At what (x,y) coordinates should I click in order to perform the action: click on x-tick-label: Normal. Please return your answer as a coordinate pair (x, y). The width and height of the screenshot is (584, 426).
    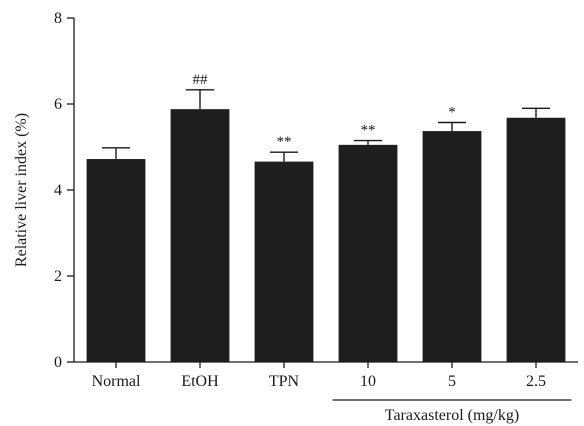
    Looking at the image, I should click on (116, 381).